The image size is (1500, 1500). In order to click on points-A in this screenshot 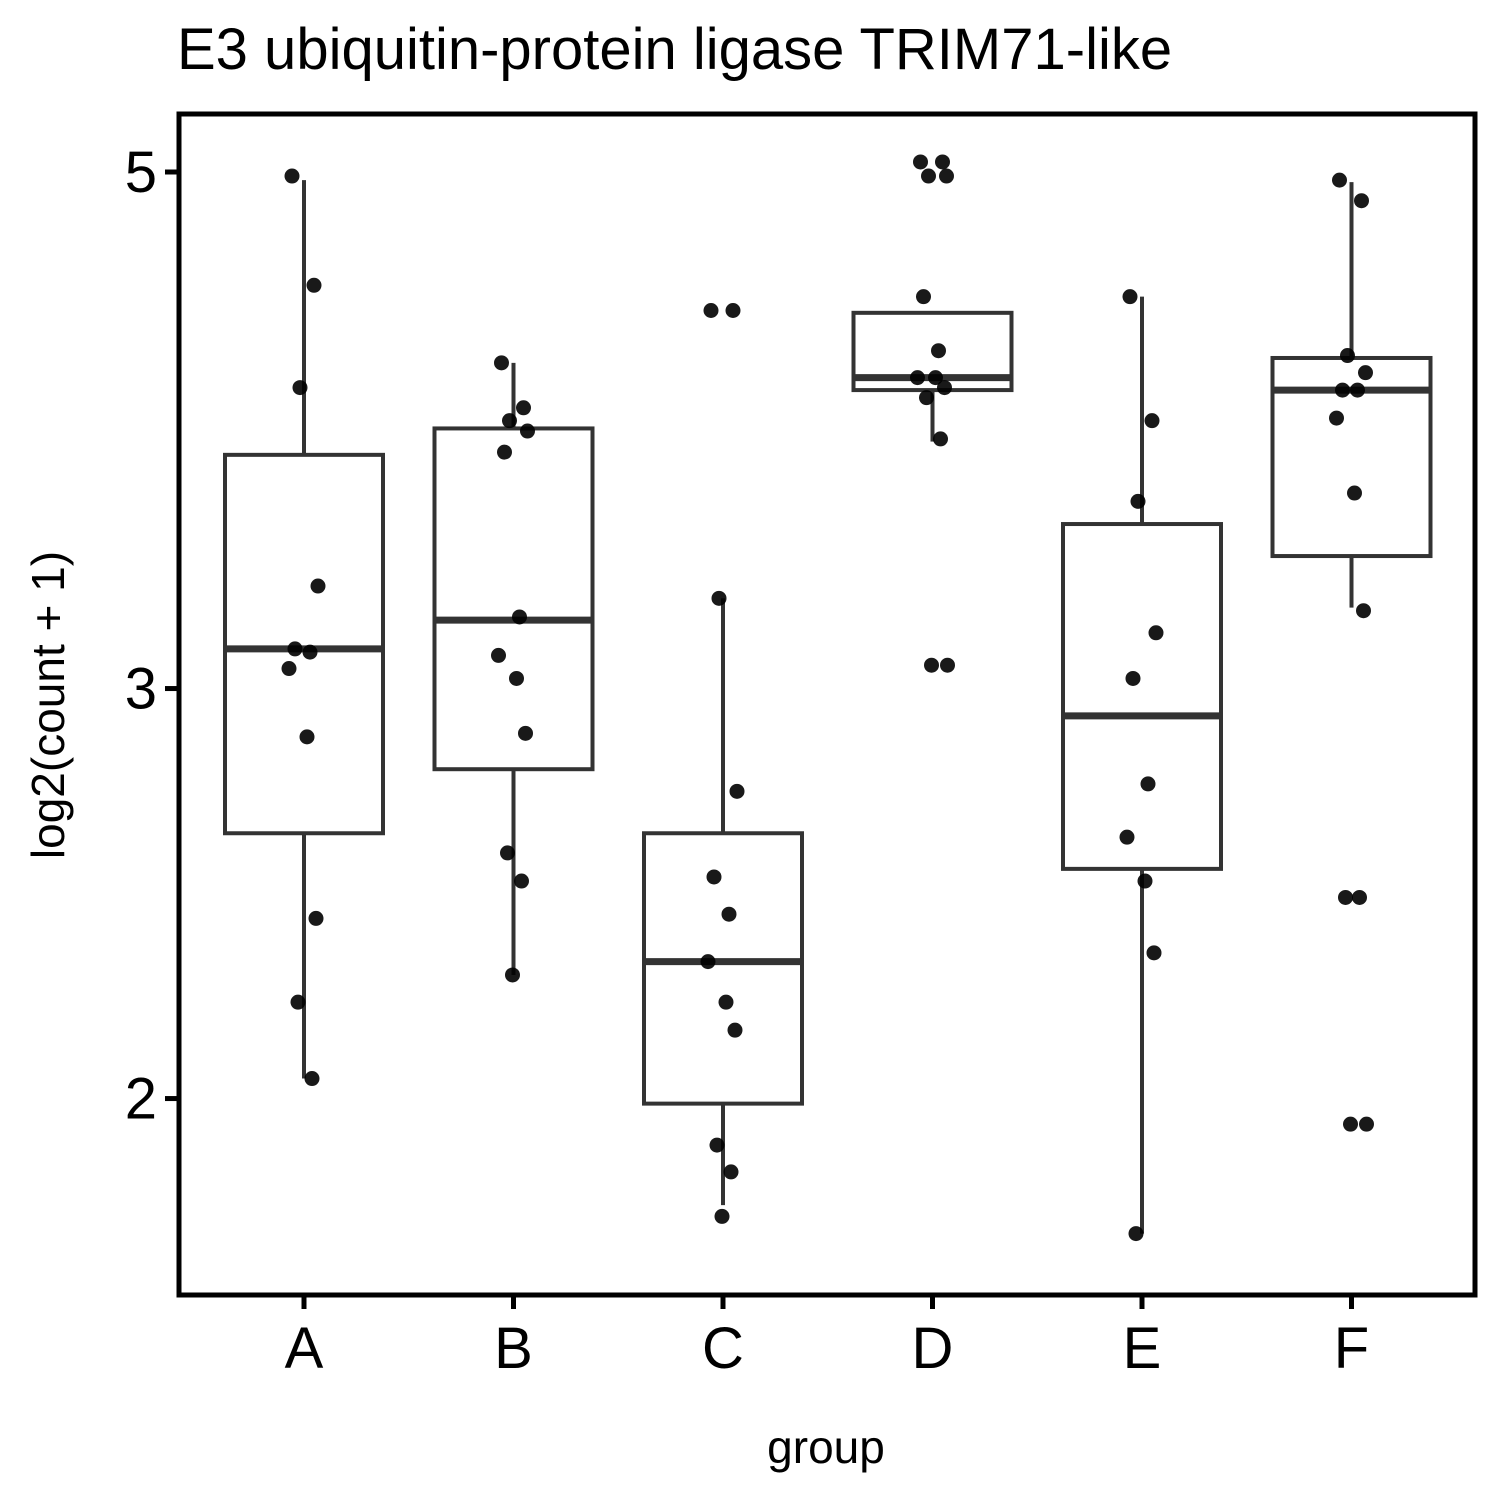, I will do `click(303, 627)`.